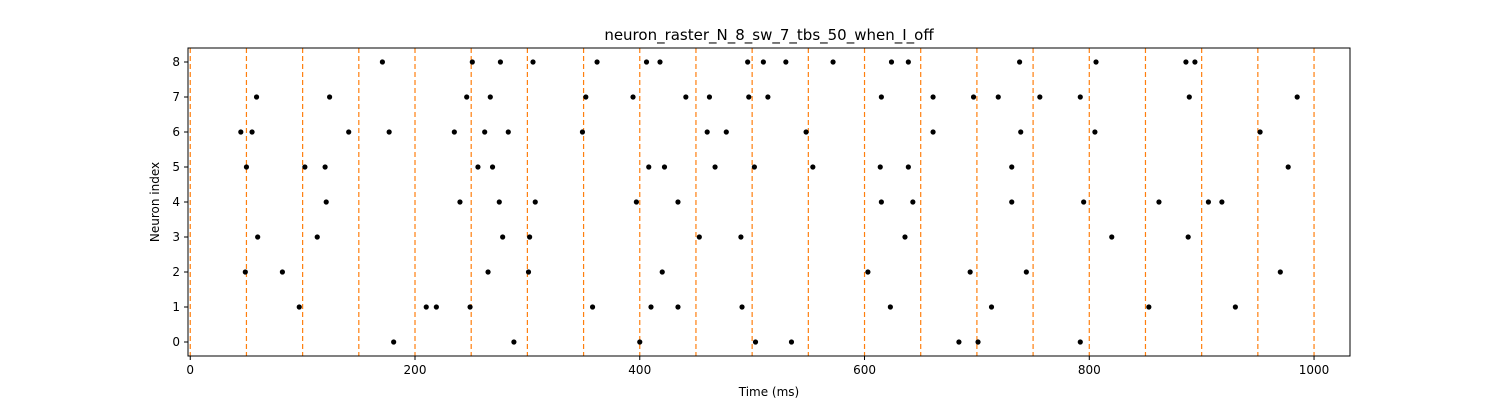  I want to click on chart-title: neuron_raster_N_8_sw_7_tbs_50_when_I_off, so click(769, 35).